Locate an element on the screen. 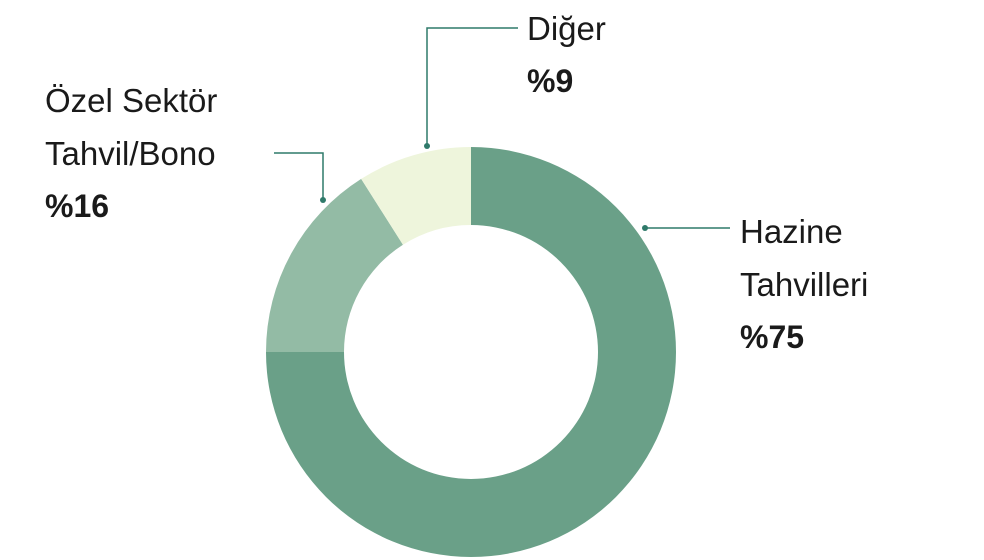  label: Hazine Tahvilleri %75 is located at coordinates (832, 284).